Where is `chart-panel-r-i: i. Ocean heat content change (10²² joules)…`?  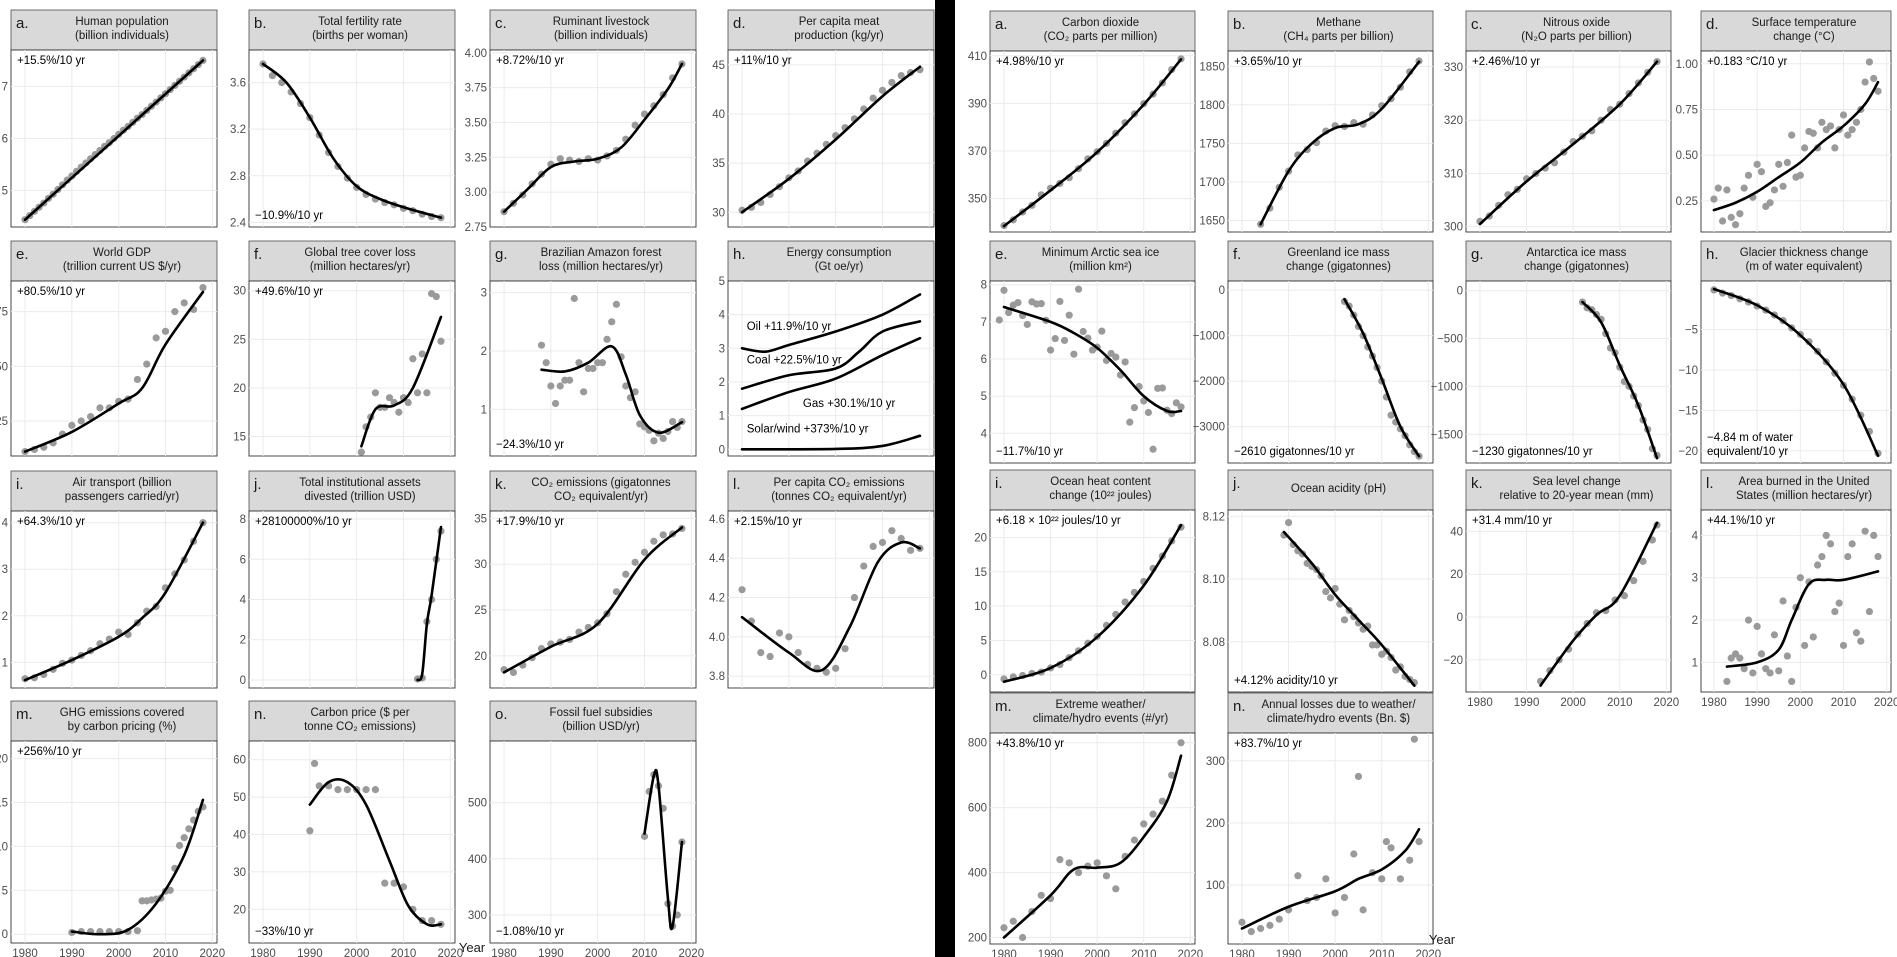
chart-panel-r-i: i. Ocean heat content change (10²² joules)… is located at coordinates (1085, 581).